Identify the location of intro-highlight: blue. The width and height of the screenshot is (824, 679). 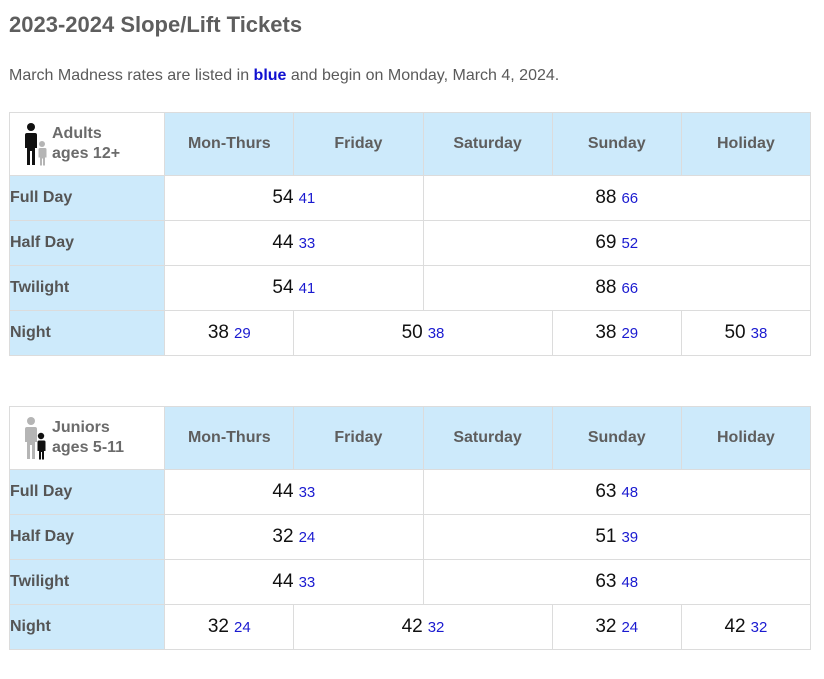
(270, 75).